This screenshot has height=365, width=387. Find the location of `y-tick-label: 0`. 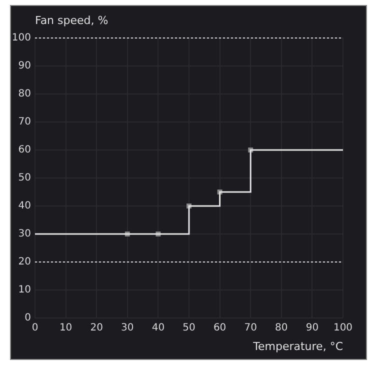

y-tick-label: 0 is located at coordinates (27, 318).